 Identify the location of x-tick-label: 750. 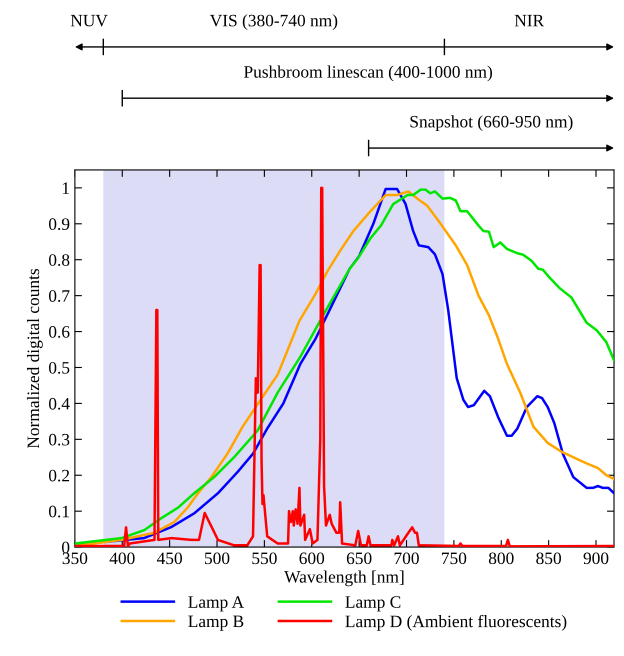
(454, 558).